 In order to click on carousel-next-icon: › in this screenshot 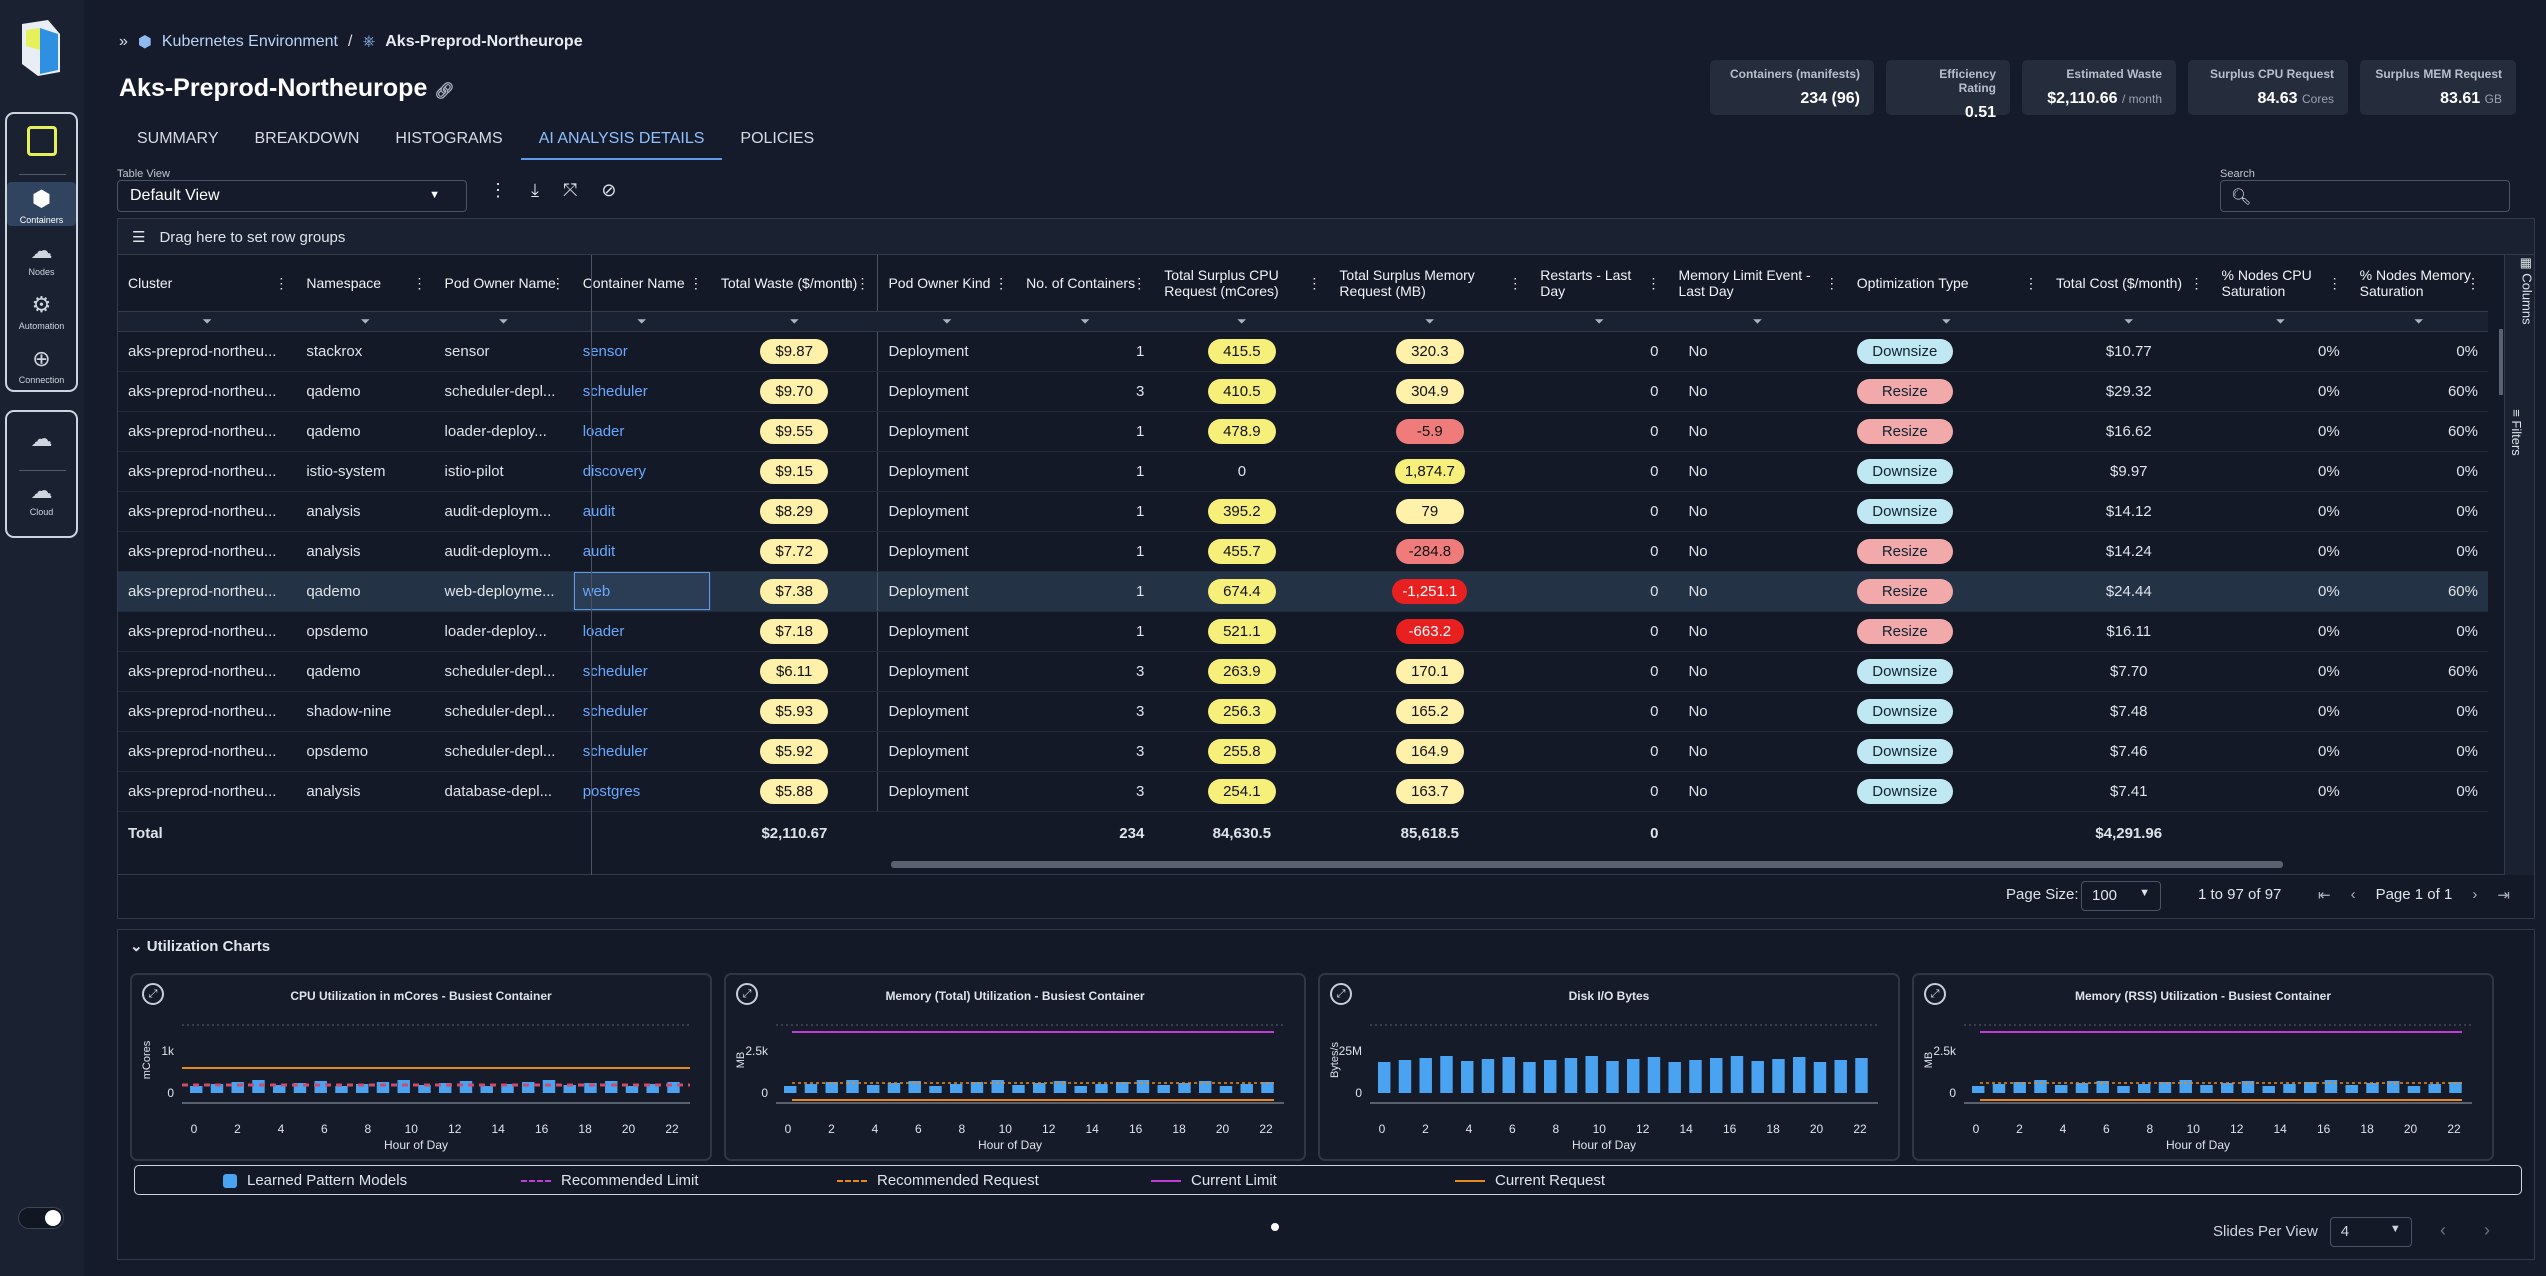, I will do `click(2487, 1230)`.